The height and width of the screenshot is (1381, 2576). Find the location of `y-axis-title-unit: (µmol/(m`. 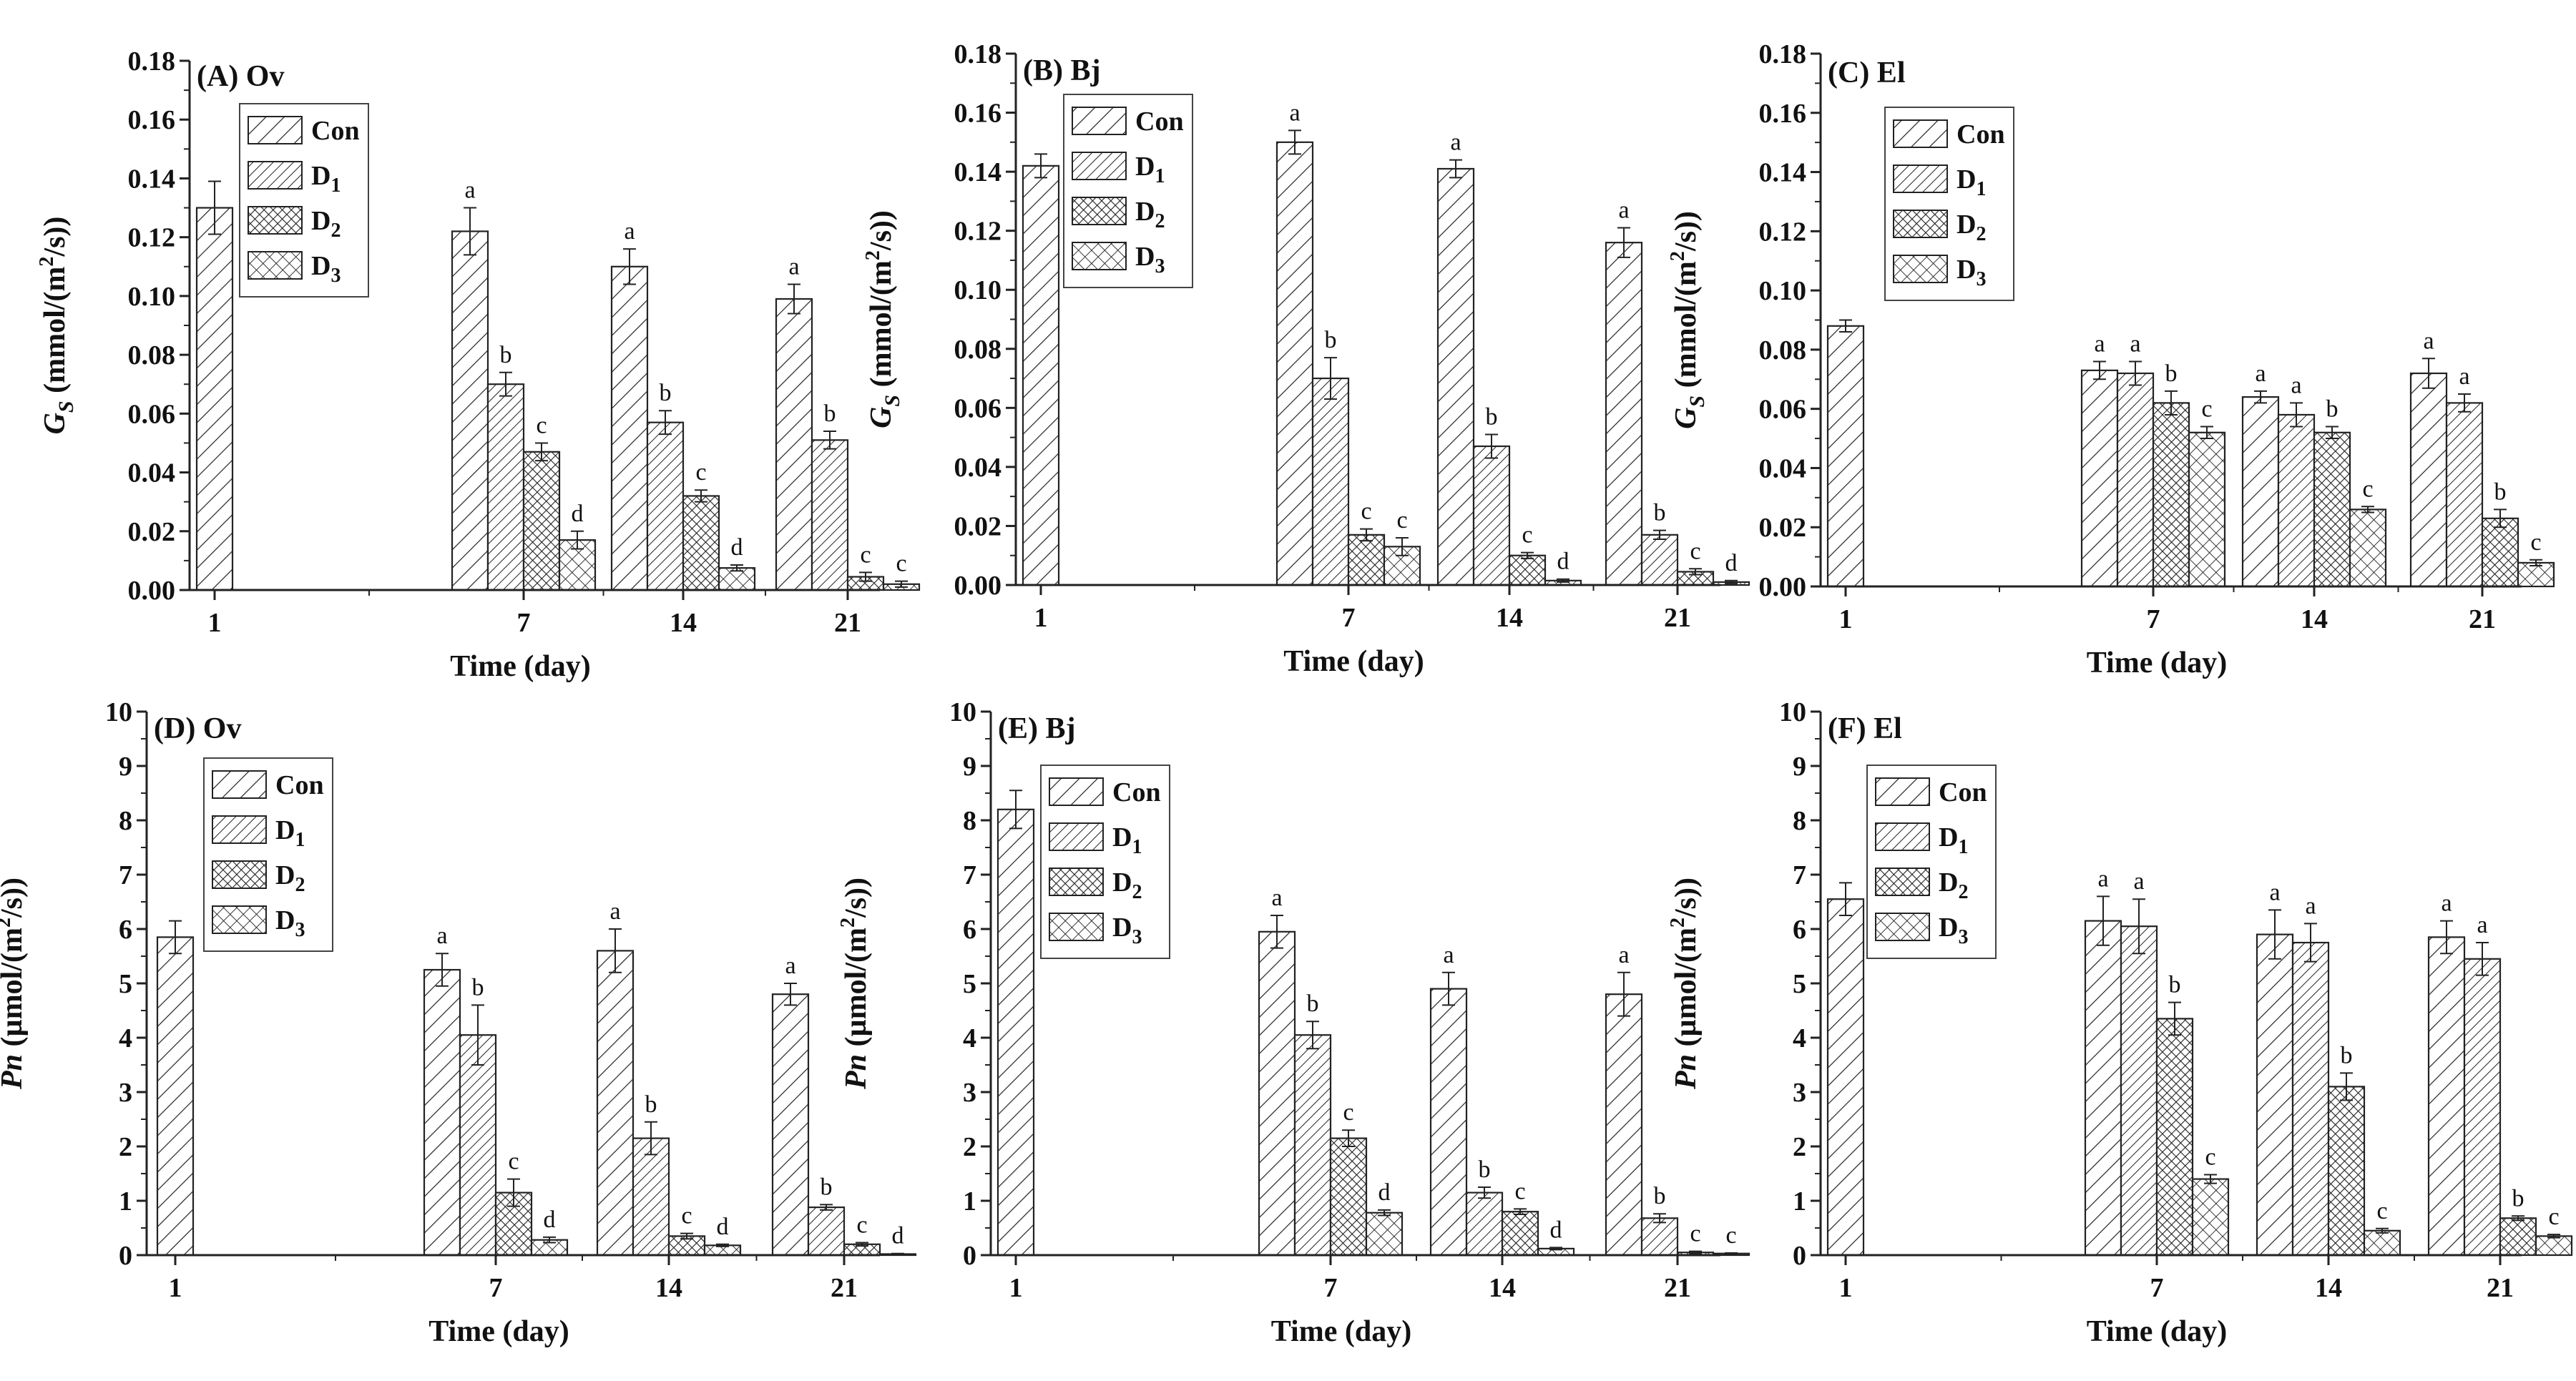

y-axis-title-unit: (µmol/(m is located at coordinates (857, 991).